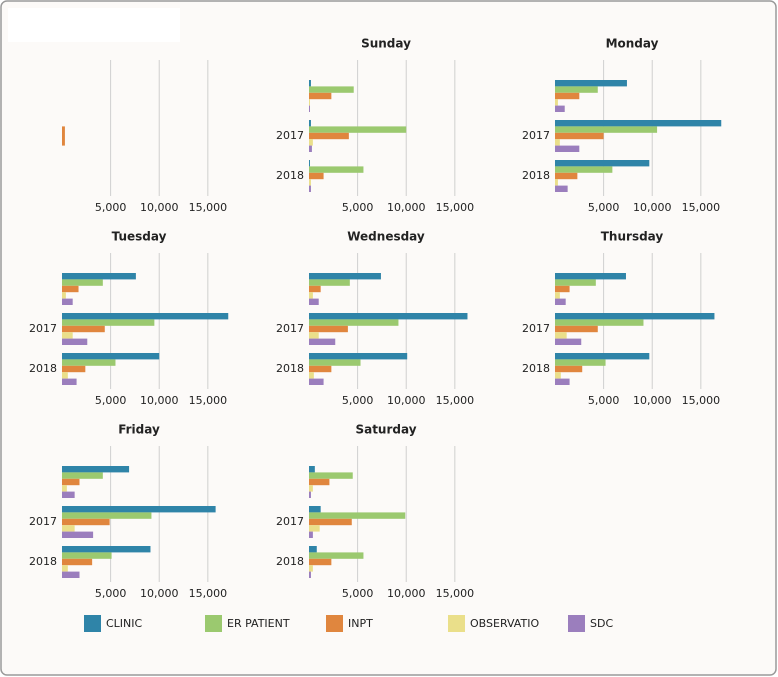 The image size is (778, 677). I want to click on chart-title: Friday, so click(139, 430).